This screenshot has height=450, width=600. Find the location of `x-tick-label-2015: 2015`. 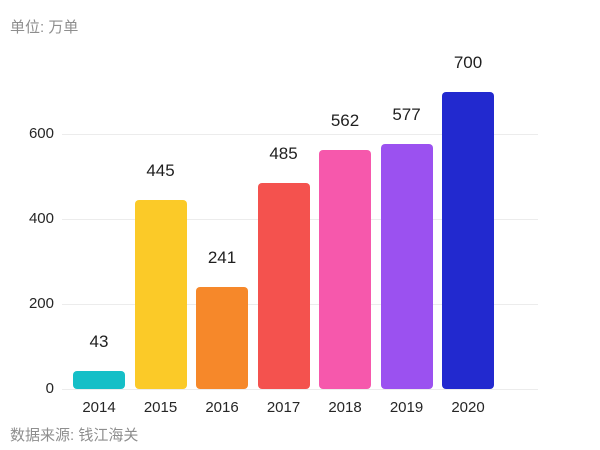

x-tick-label-2015: 2015 is located at coordinates (160, 407).